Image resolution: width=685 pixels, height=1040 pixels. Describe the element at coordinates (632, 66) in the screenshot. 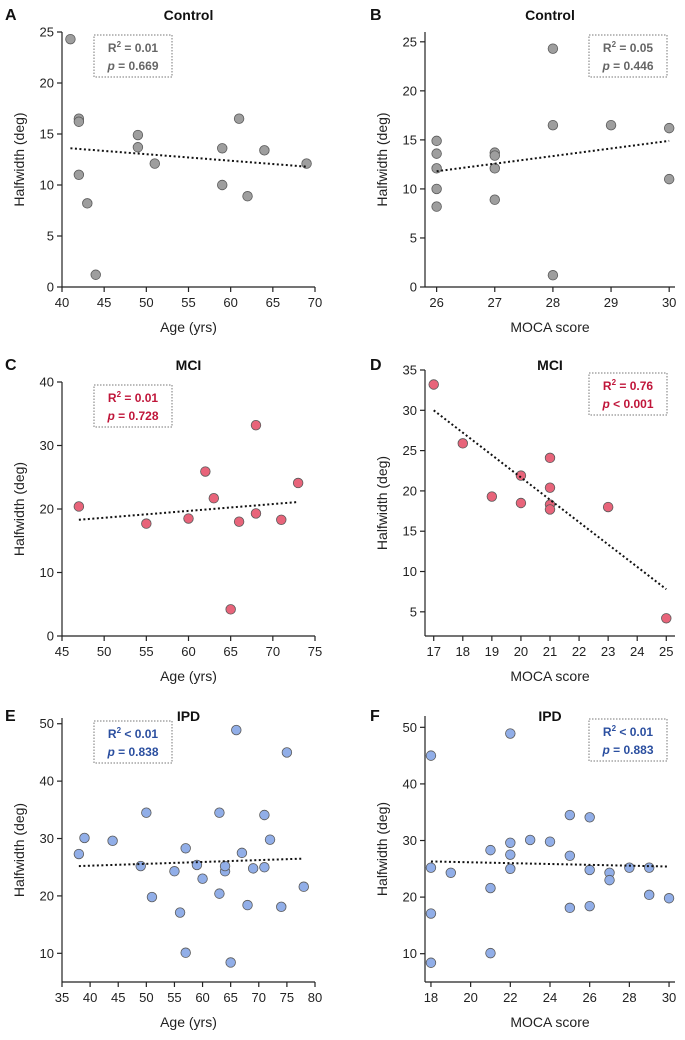

I see `p-value: = 0.446` at that location.